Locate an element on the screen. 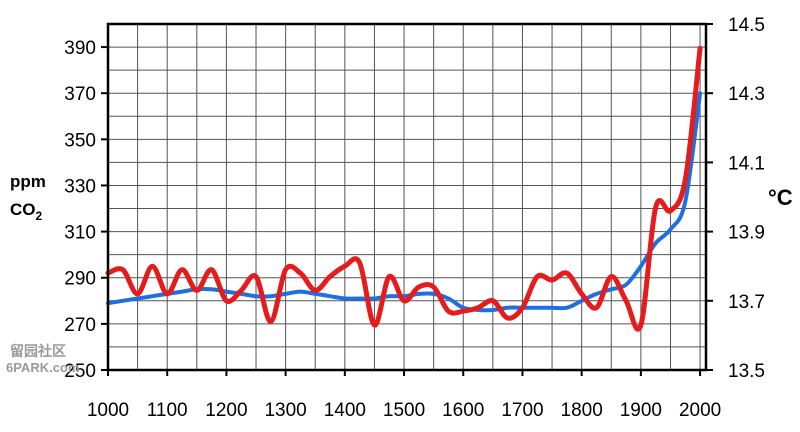 The width and height of the screenshot is (800, 432). right-y-axis: 13.5 13.7 13.9 14.1 14.3 14.5 is located at coordinates (735, 198).